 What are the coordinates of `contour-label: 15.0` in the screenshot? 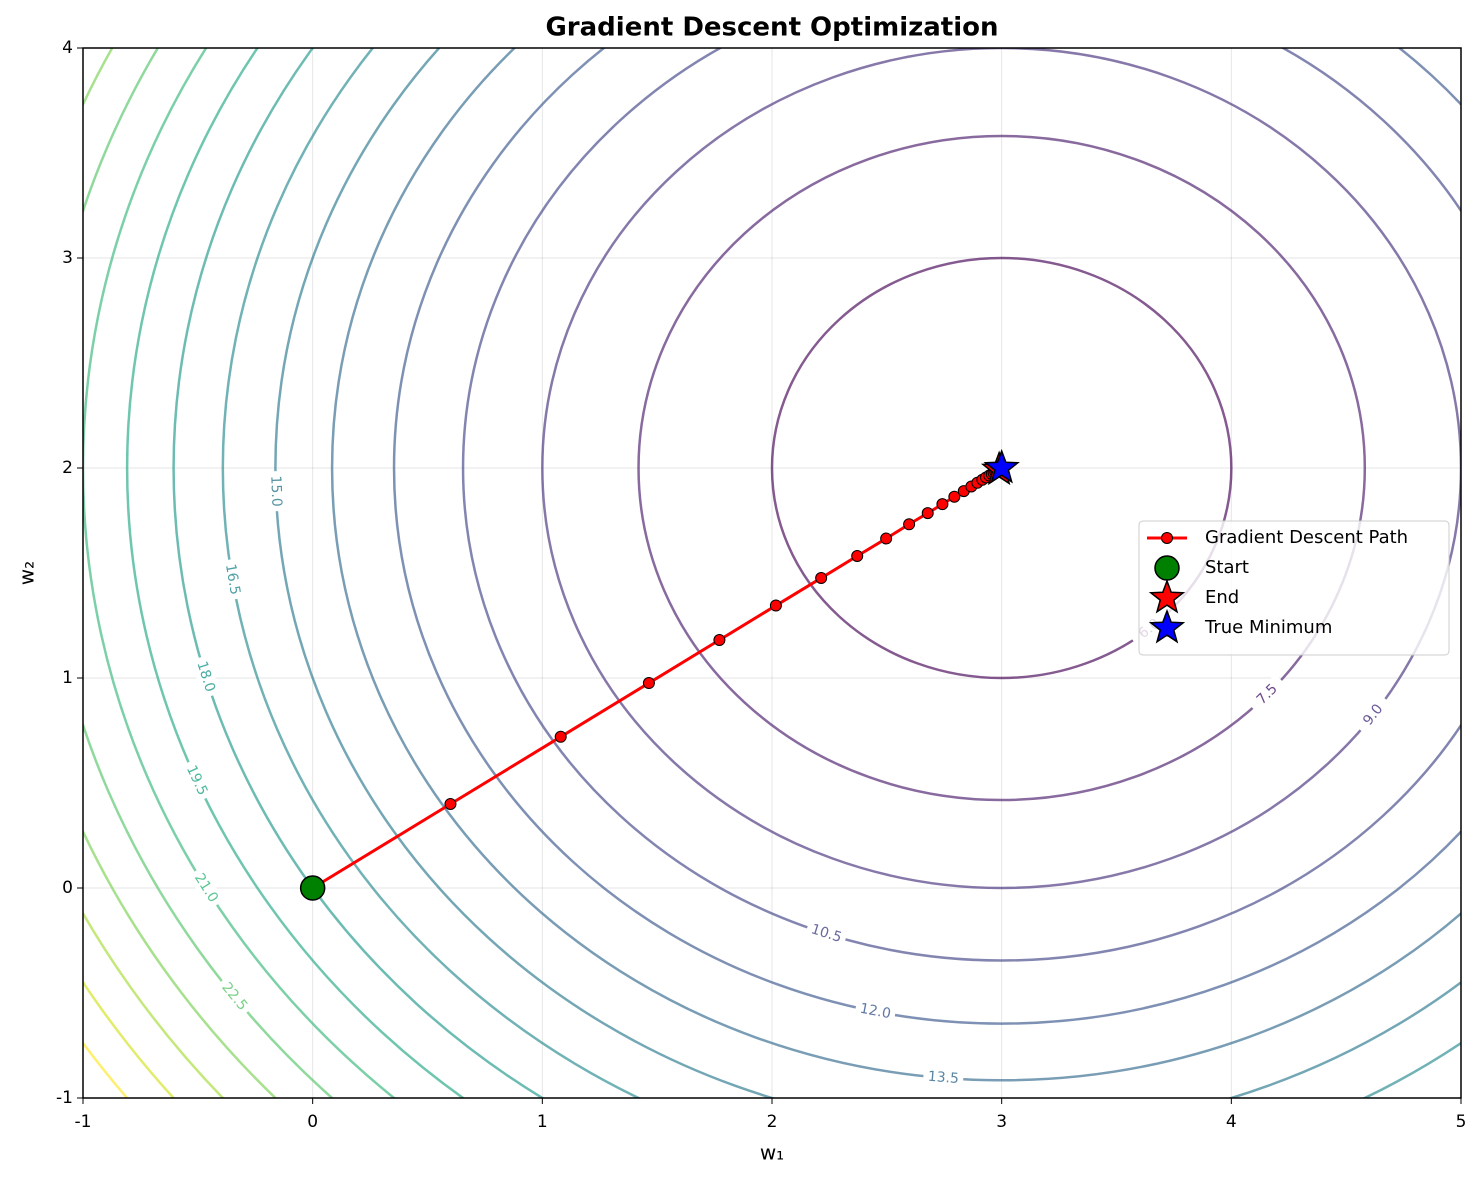 It's located at (275, 491).